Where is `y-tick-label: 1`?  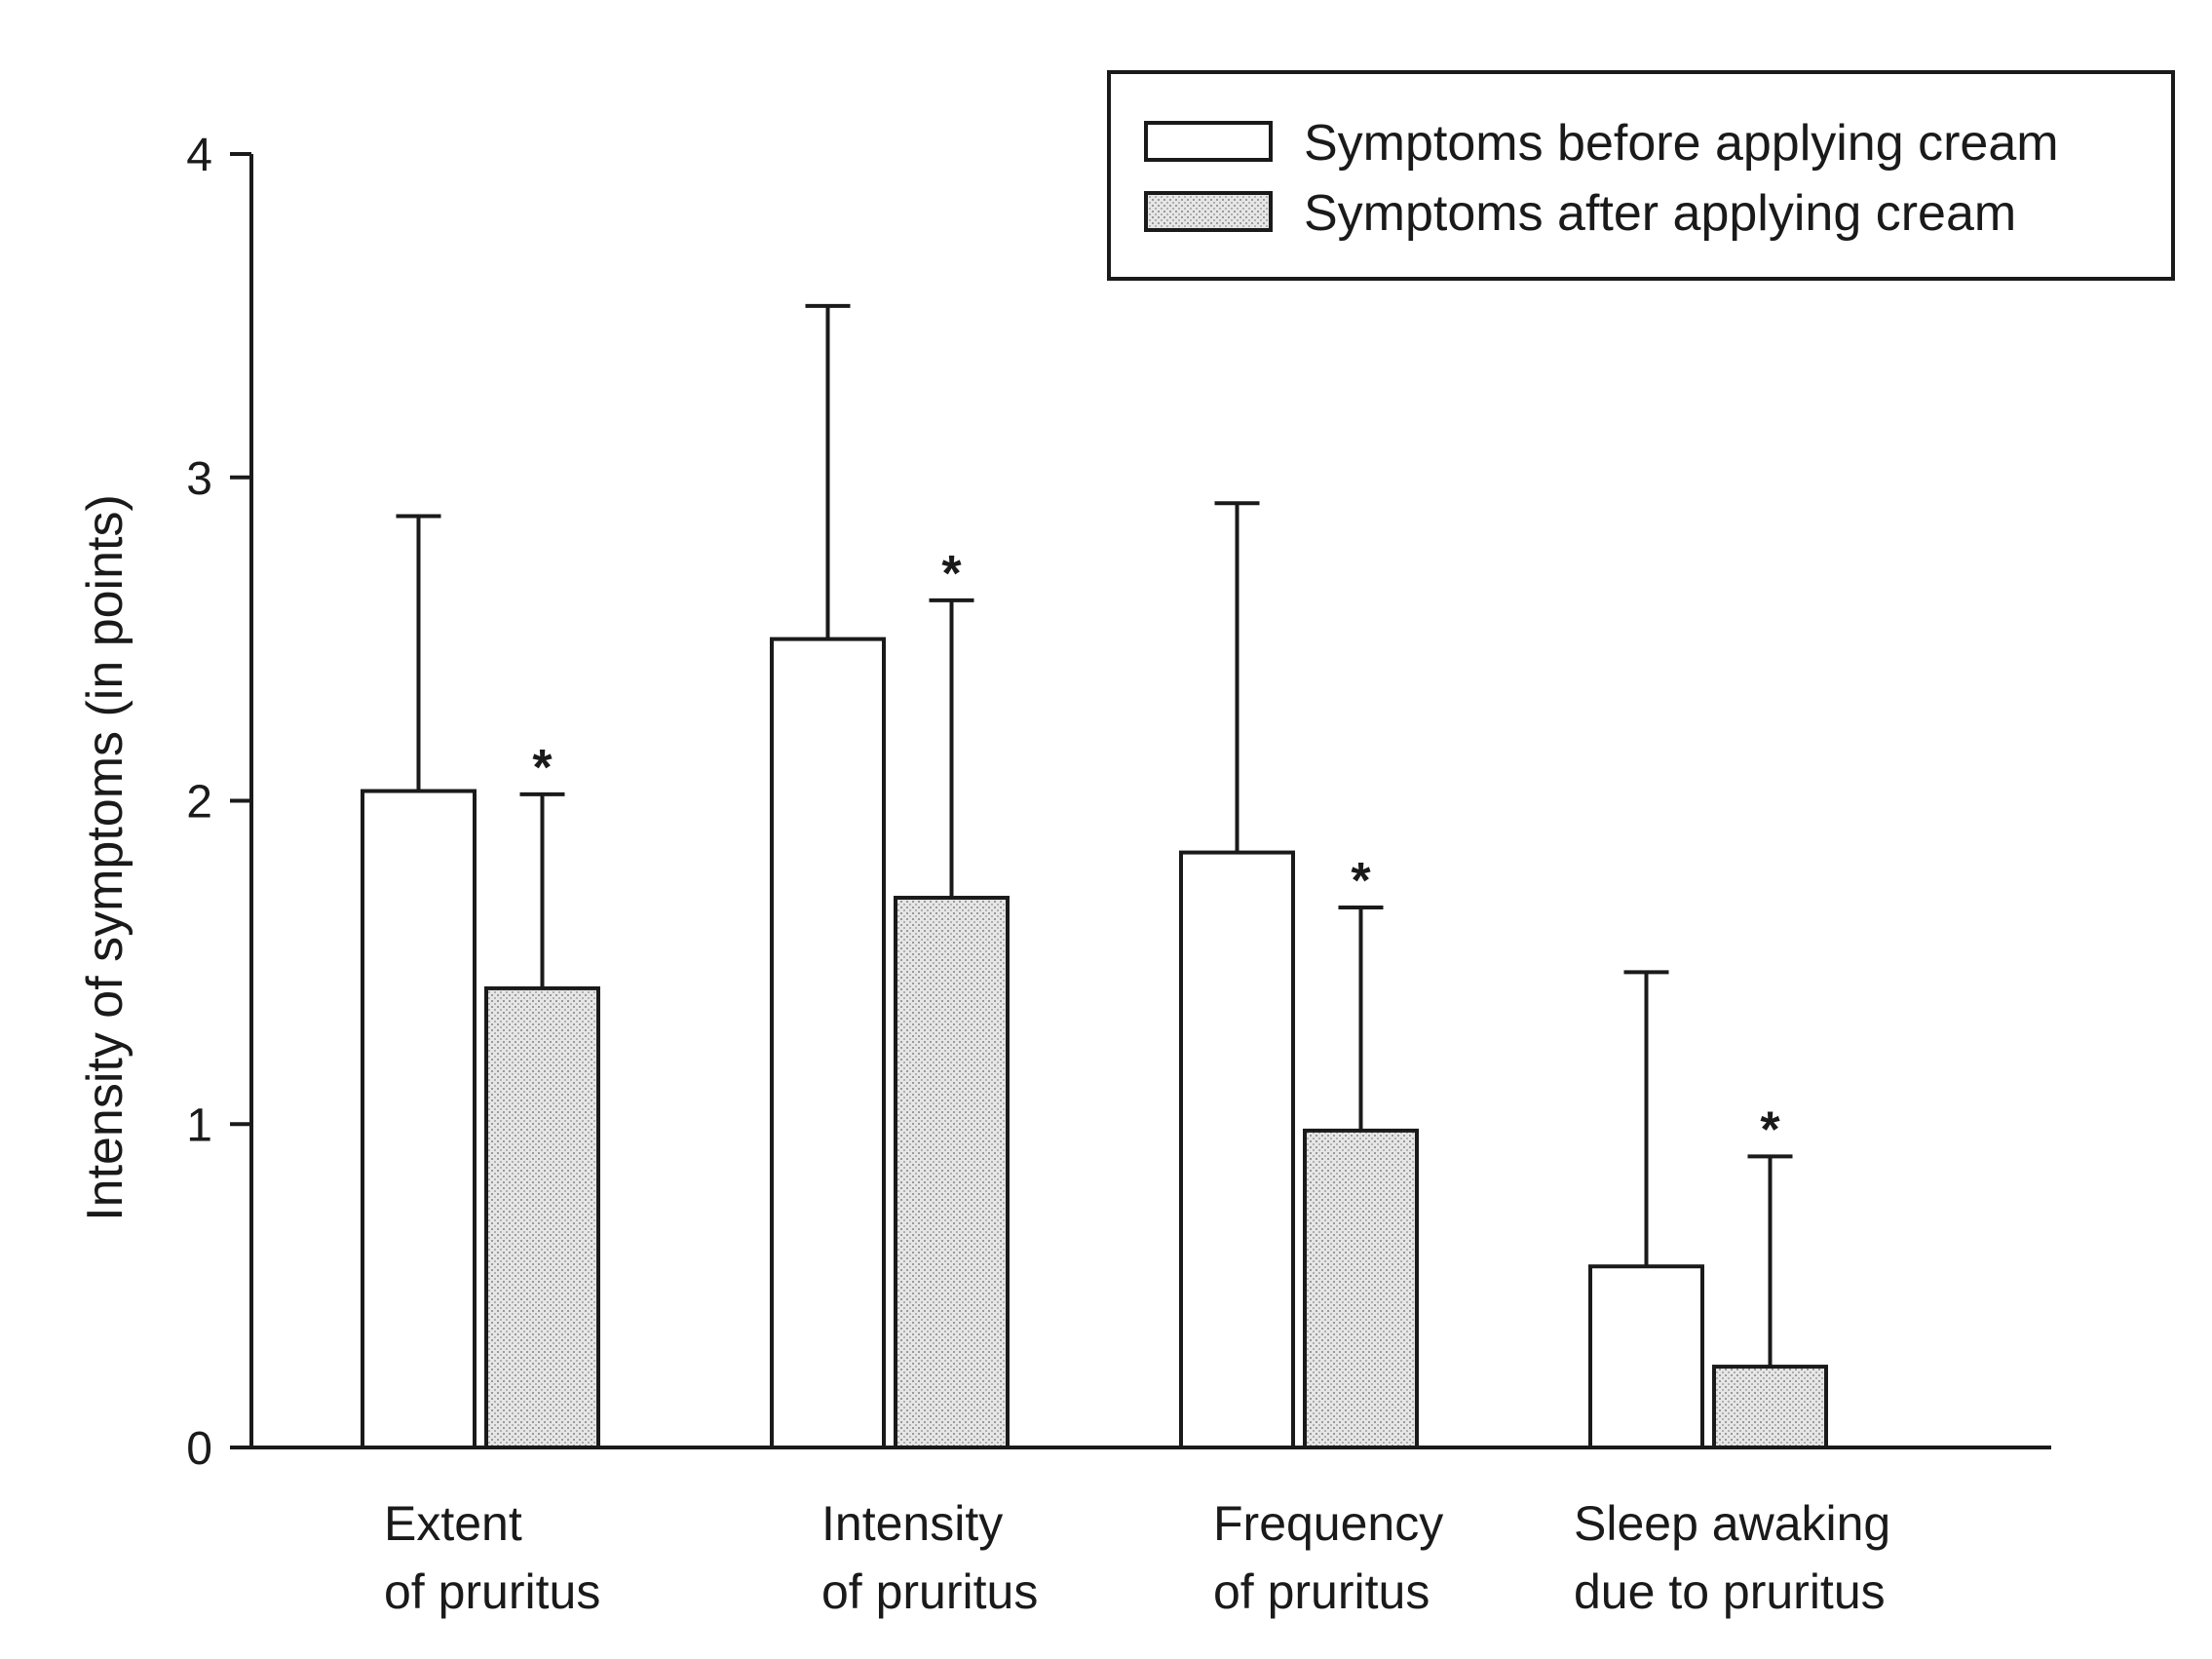 y-tick-label: 1 is located at coordinates (199, 1125).